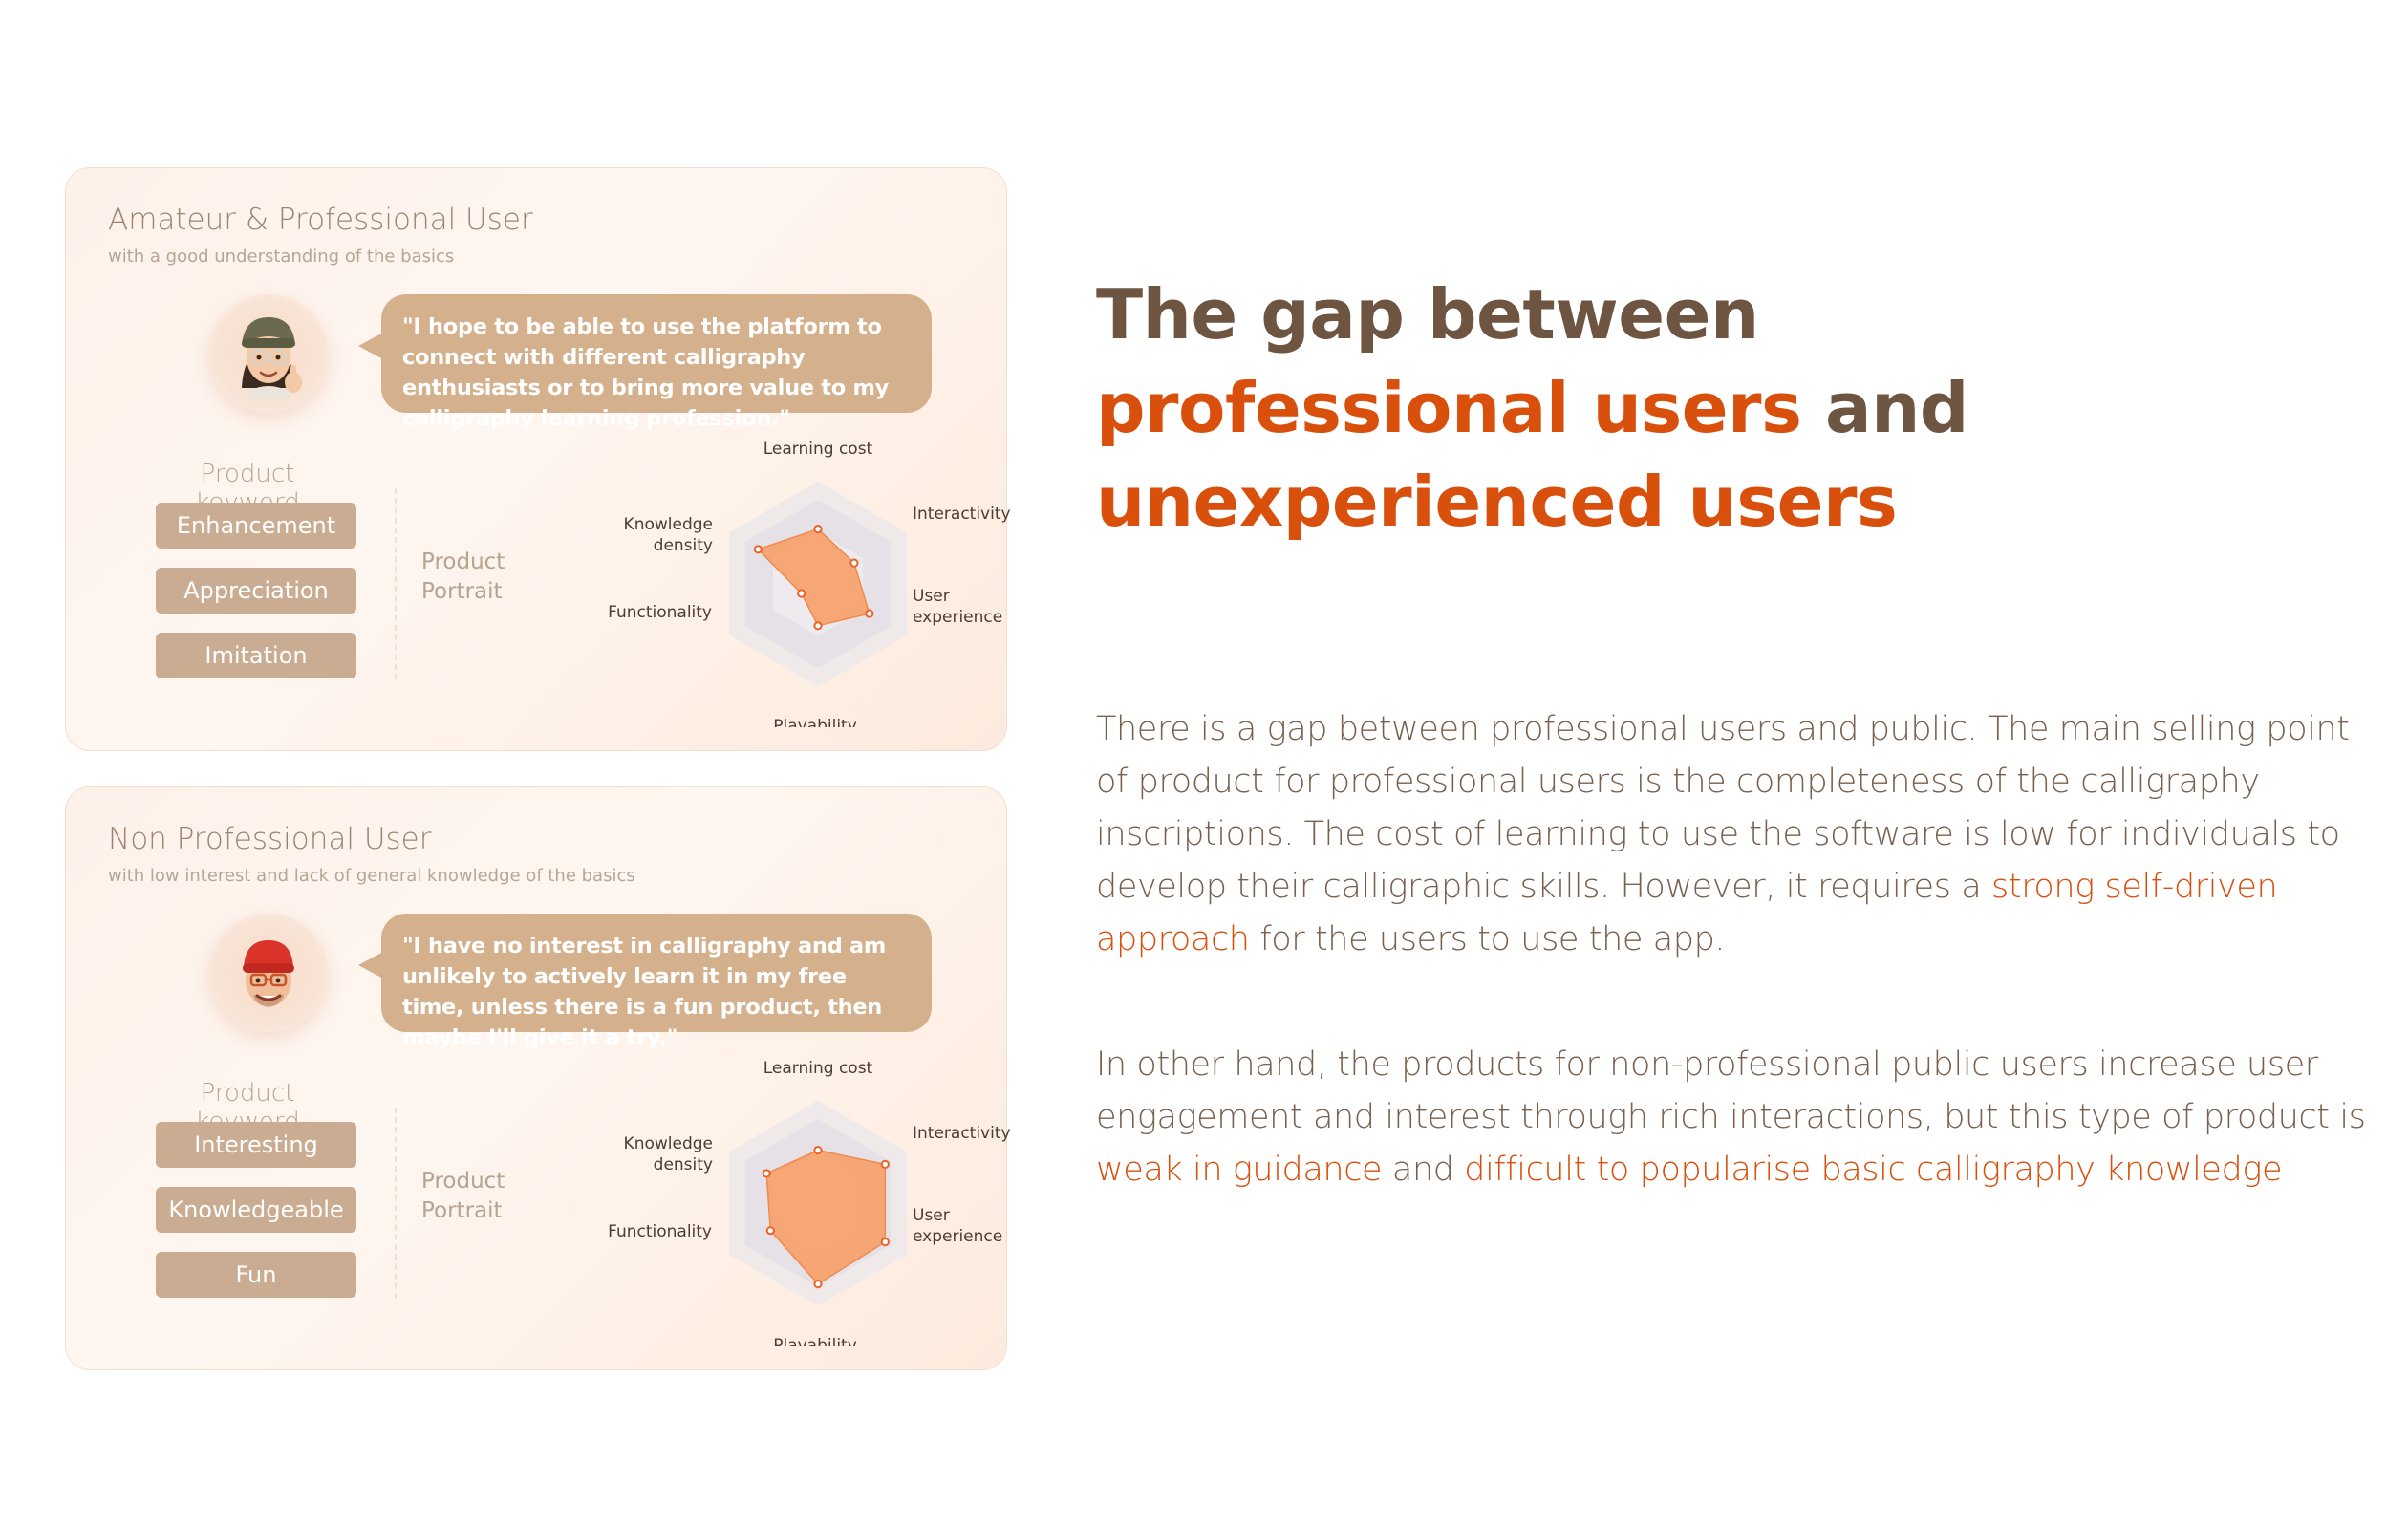 The height and width of the screenshot is (1529, 2408). I want to click on keyword-tag: Fun, so click(256, 1275).